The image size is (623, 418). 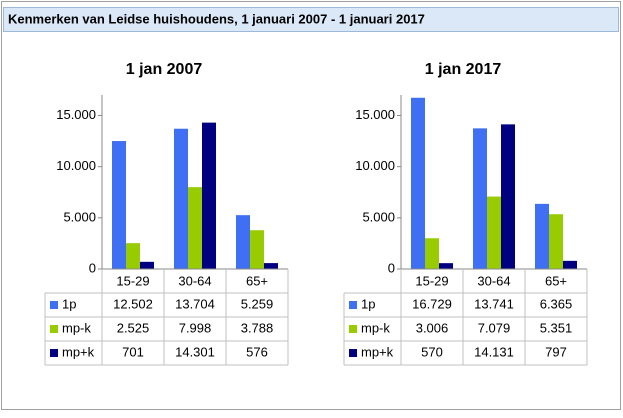 What do you see at coordinates (257, 351) in the screenshot?
I see `table-value: 576` at bounding box center [257, 351].